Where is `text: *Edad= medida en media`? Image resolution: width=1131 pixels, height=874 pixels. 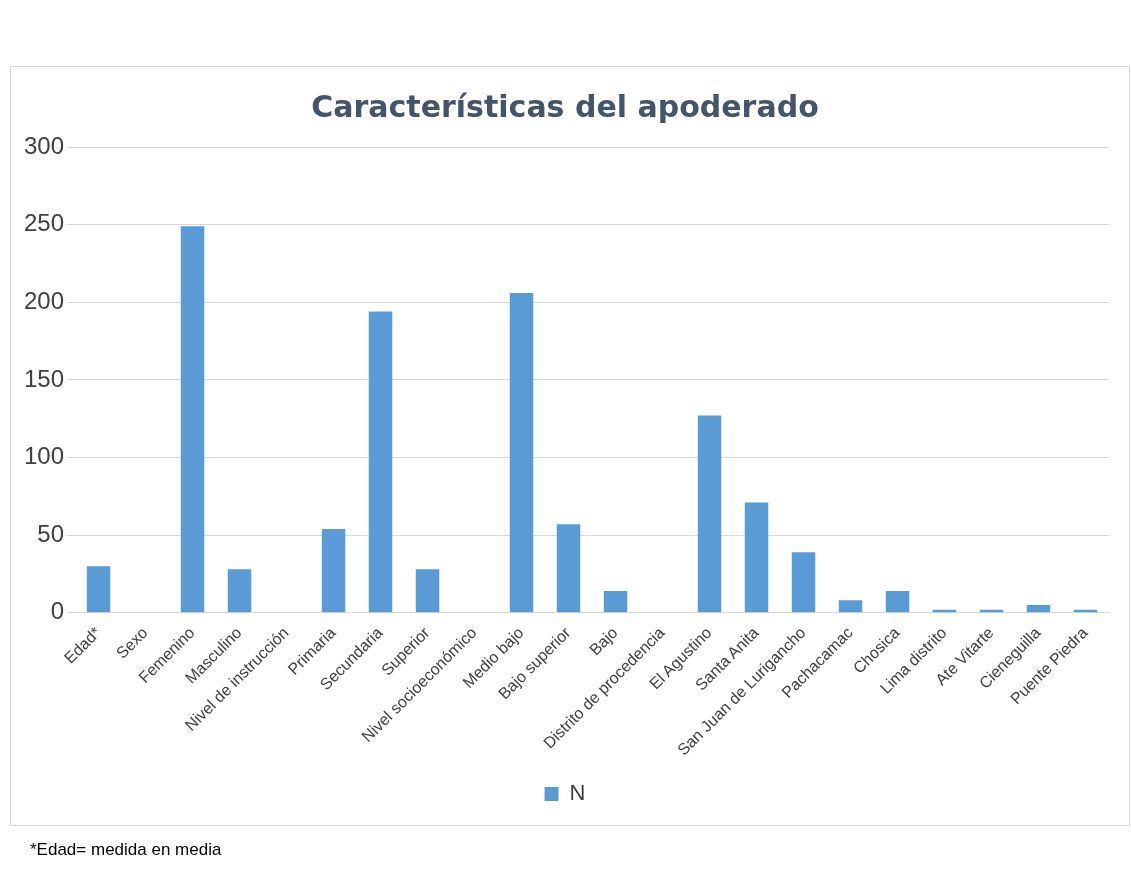
text: *Edad= medida en media is located at coordinates (126, 850).